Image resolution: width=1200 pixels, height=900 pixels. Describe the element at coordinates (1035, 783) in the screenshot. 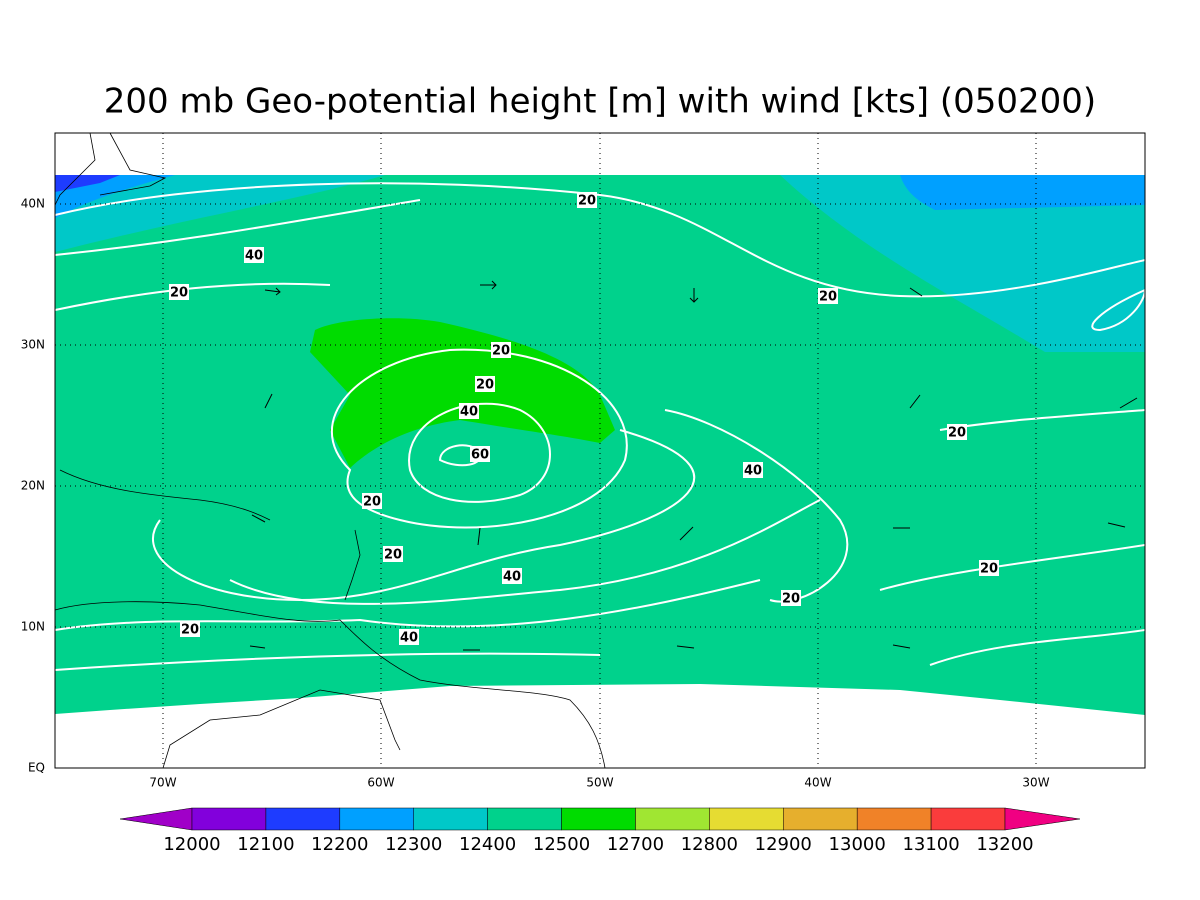

I see `lon-label: 30W` at that location.